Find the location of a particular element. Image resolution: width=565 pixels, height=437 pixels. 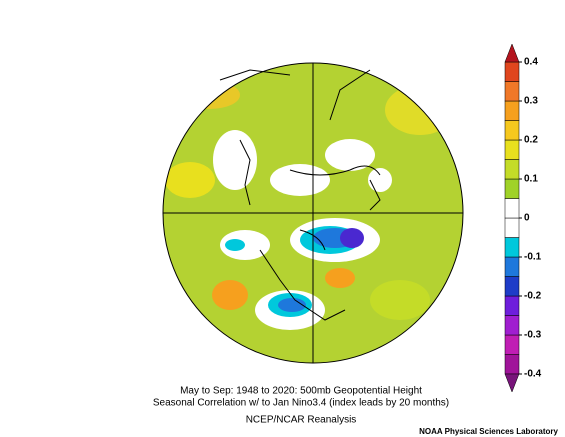

colorbar-tick-label: -0.2 is located at coordinates (533, 296).